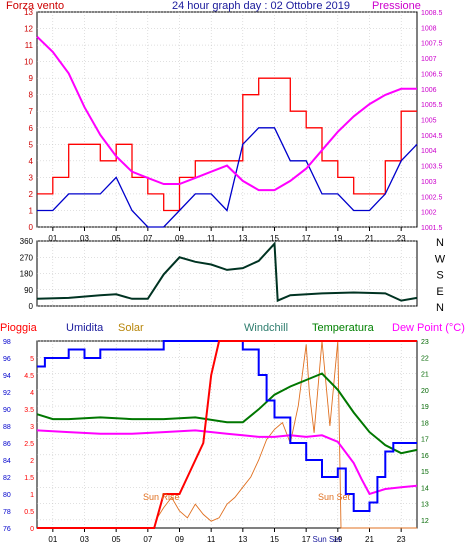 Image resolution: width=466 pixels, height=555 pixels. Describe the element at coordinates (7, 376) in the screenshot. I see `humidity-tick-label: 94` at that location.